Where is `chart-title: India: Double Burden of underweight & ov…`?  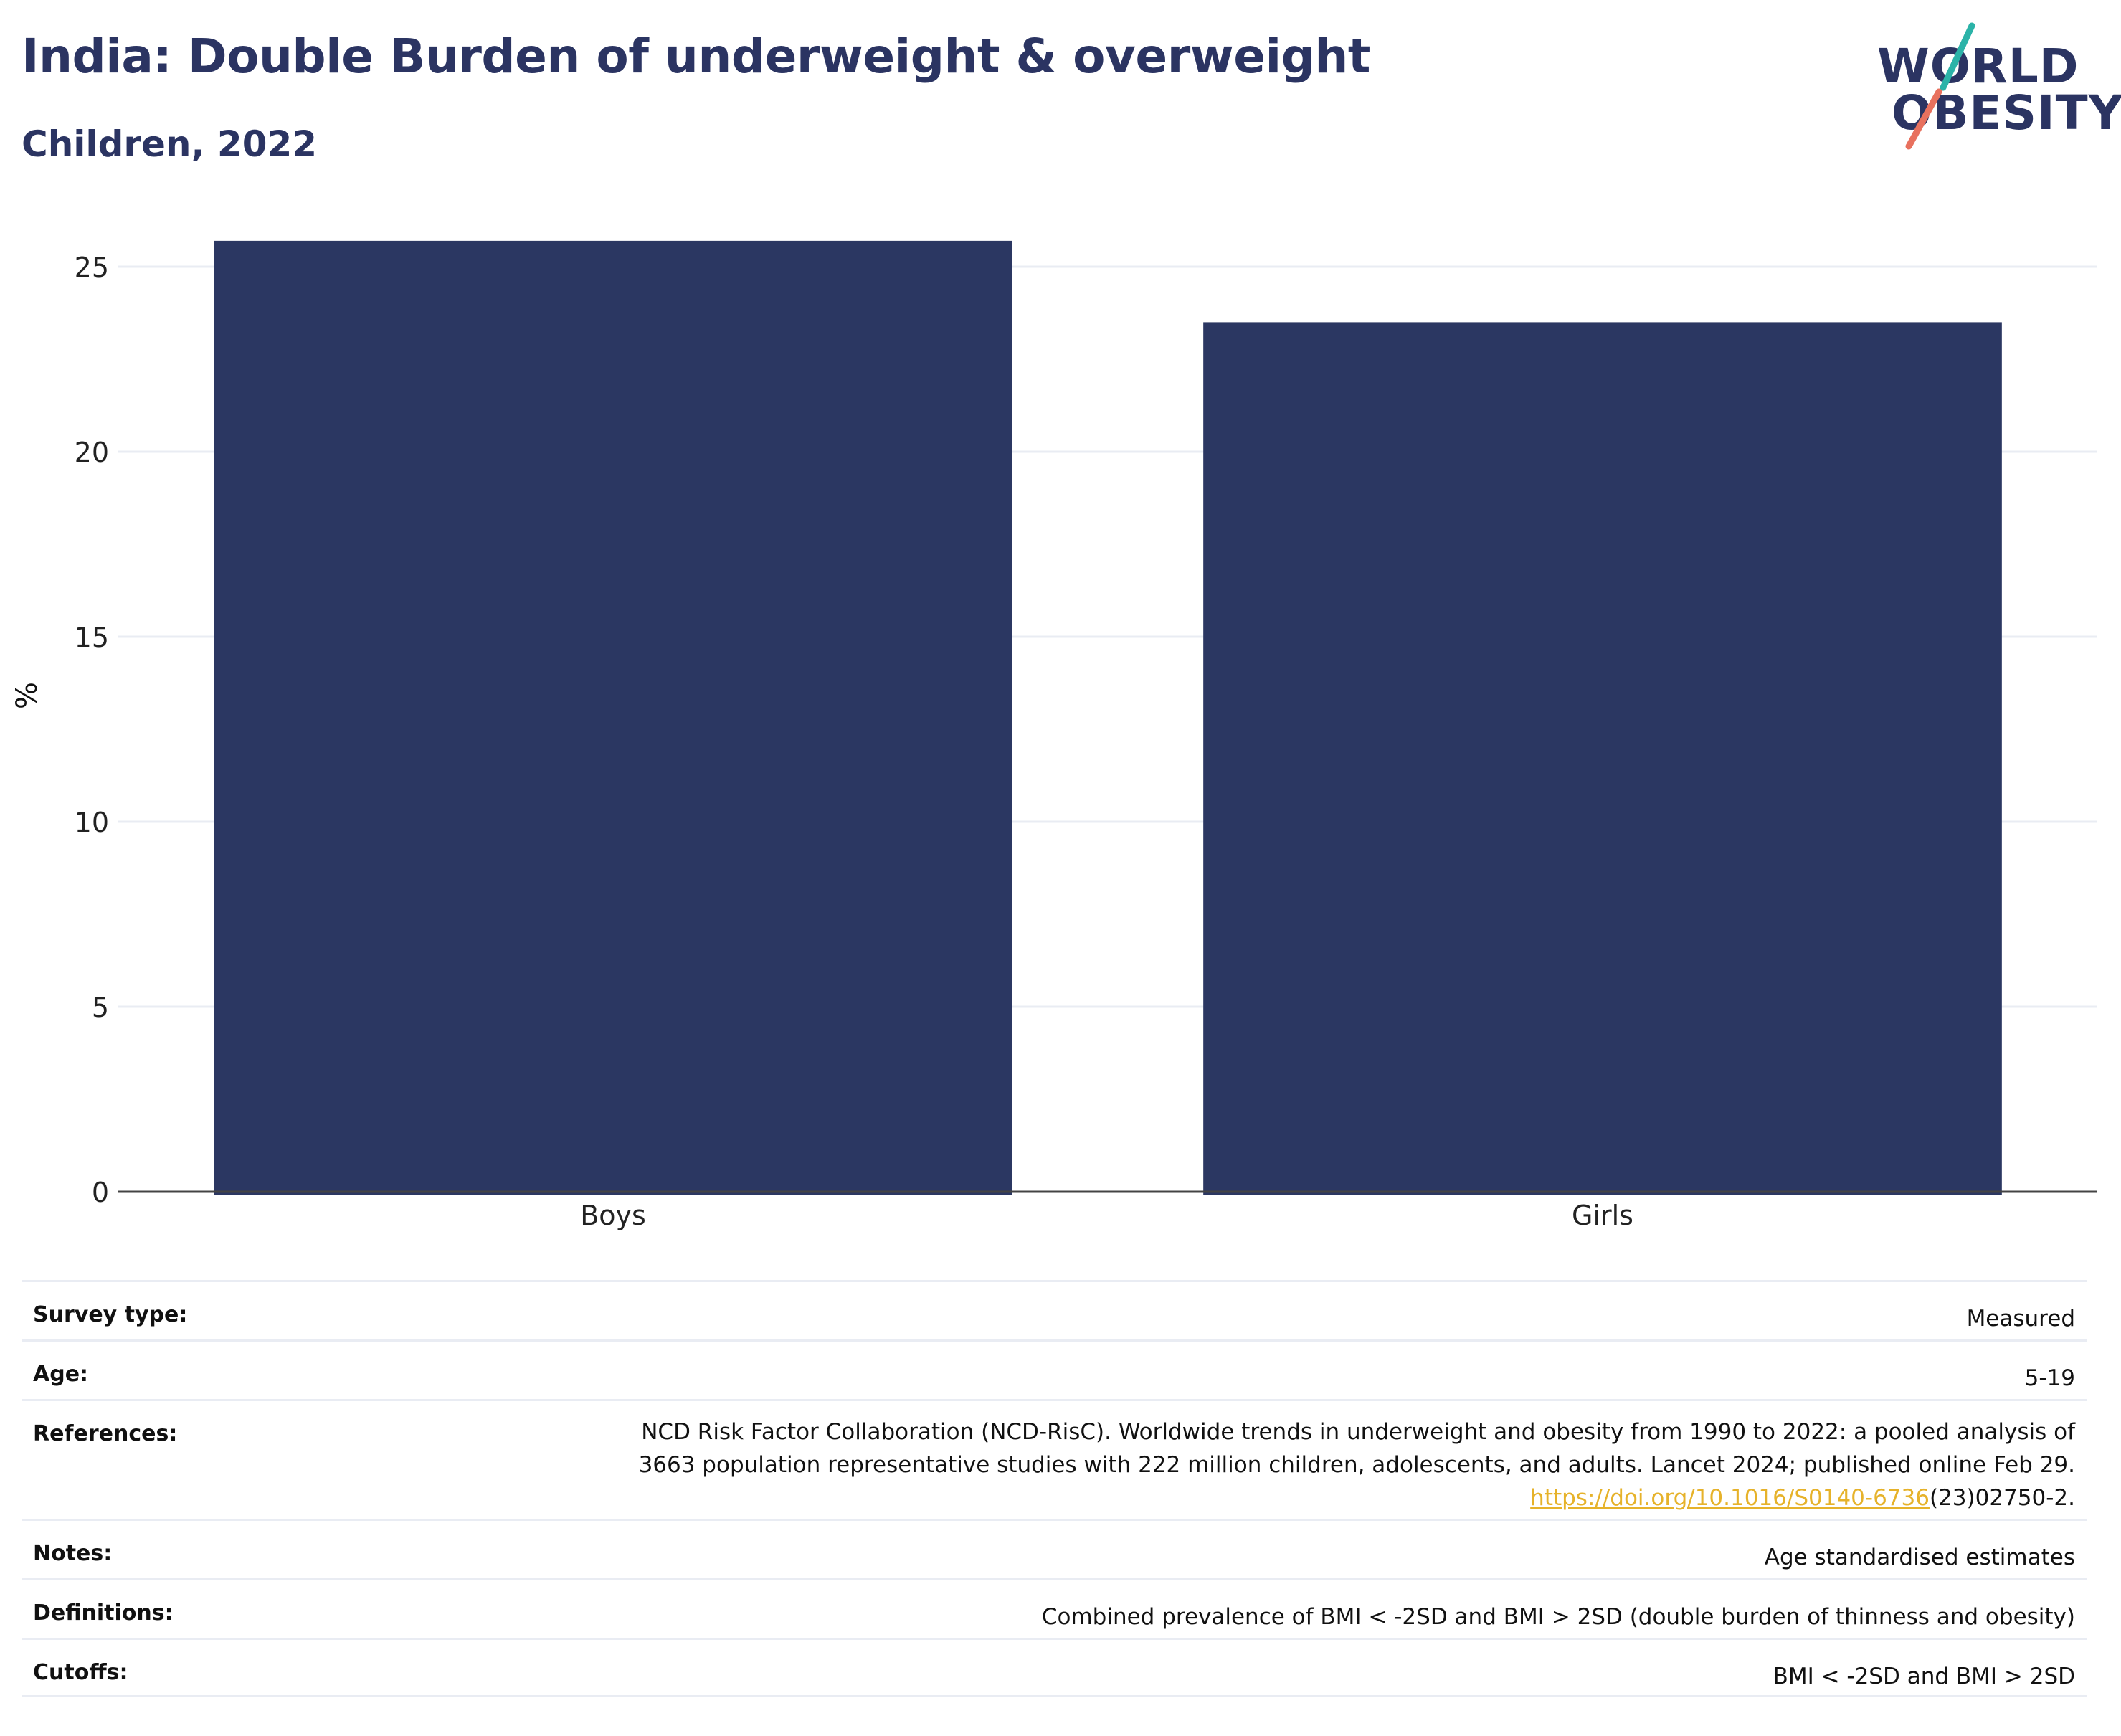 chart-title: India: Double Burden of underweight & ov… is located at coordinates (696, 56).